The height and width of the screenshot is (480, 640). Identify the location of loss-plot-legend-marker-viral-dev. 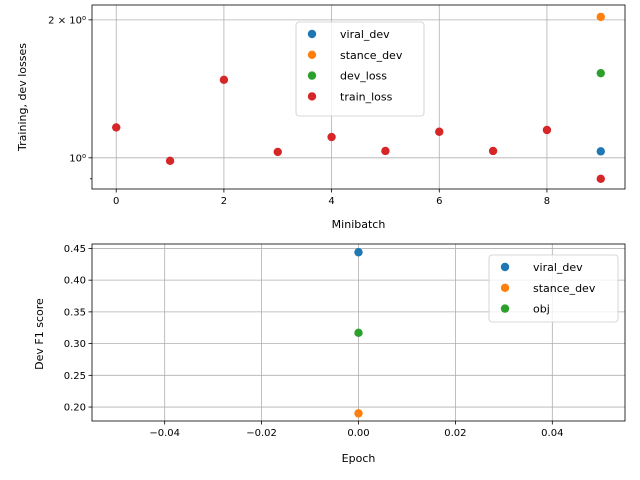
(312, 34).